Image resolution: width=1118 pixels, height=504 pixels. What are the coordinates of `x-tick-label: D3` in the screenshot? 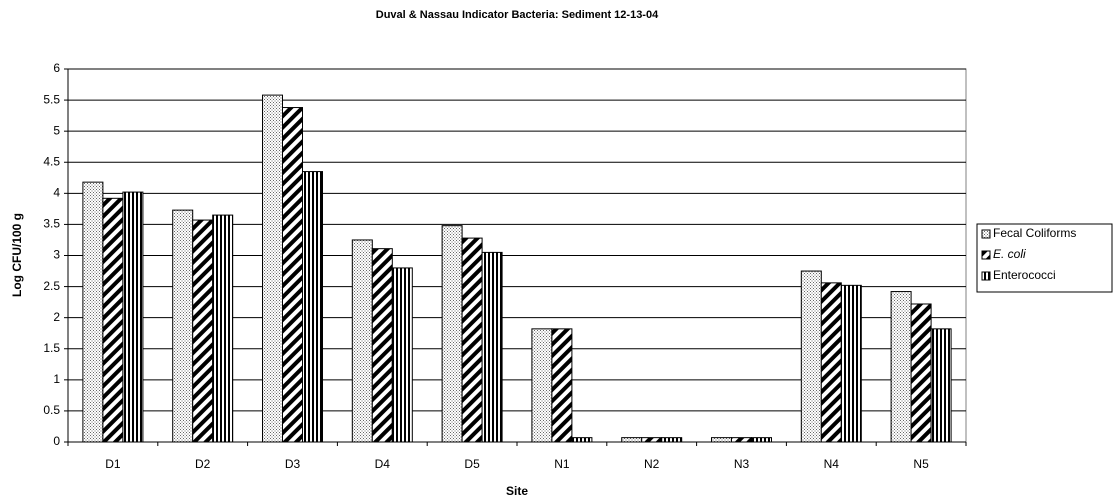 It's located at (293, 464).